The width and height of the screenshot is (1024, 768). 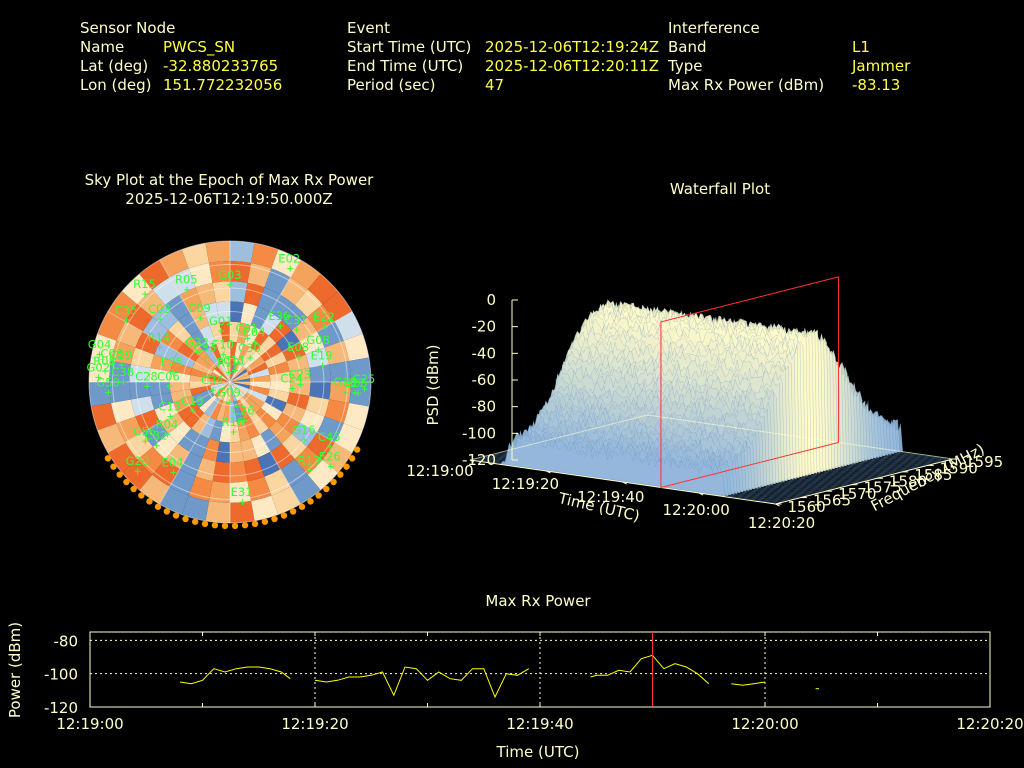 I want to click on power-y-tick-label: -100, so click(x=61, y=675).